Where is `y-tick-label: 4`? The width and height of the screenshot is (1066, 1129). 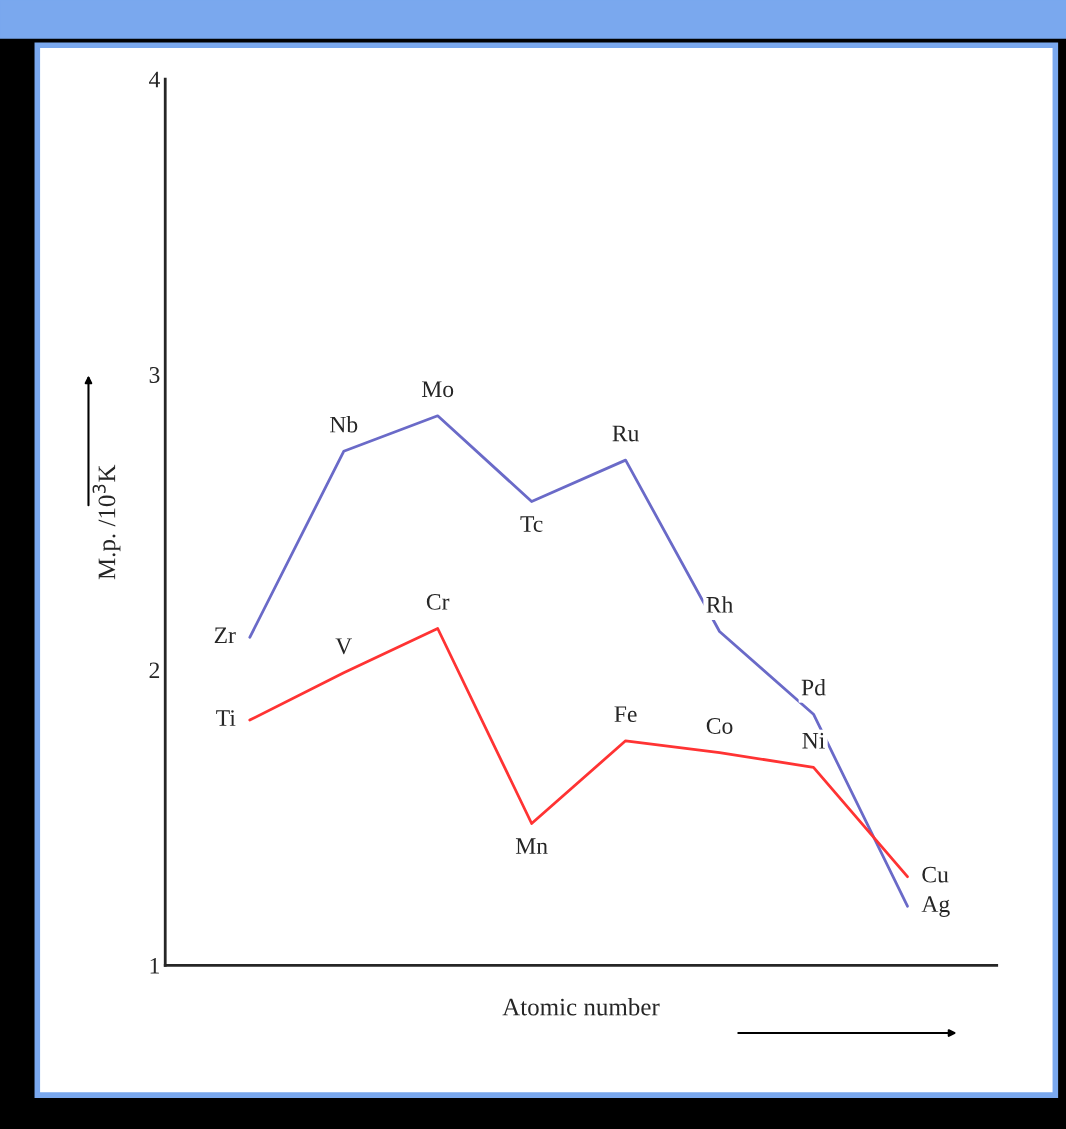
y-tick-label: 4 is located at coordinates (154, 79).